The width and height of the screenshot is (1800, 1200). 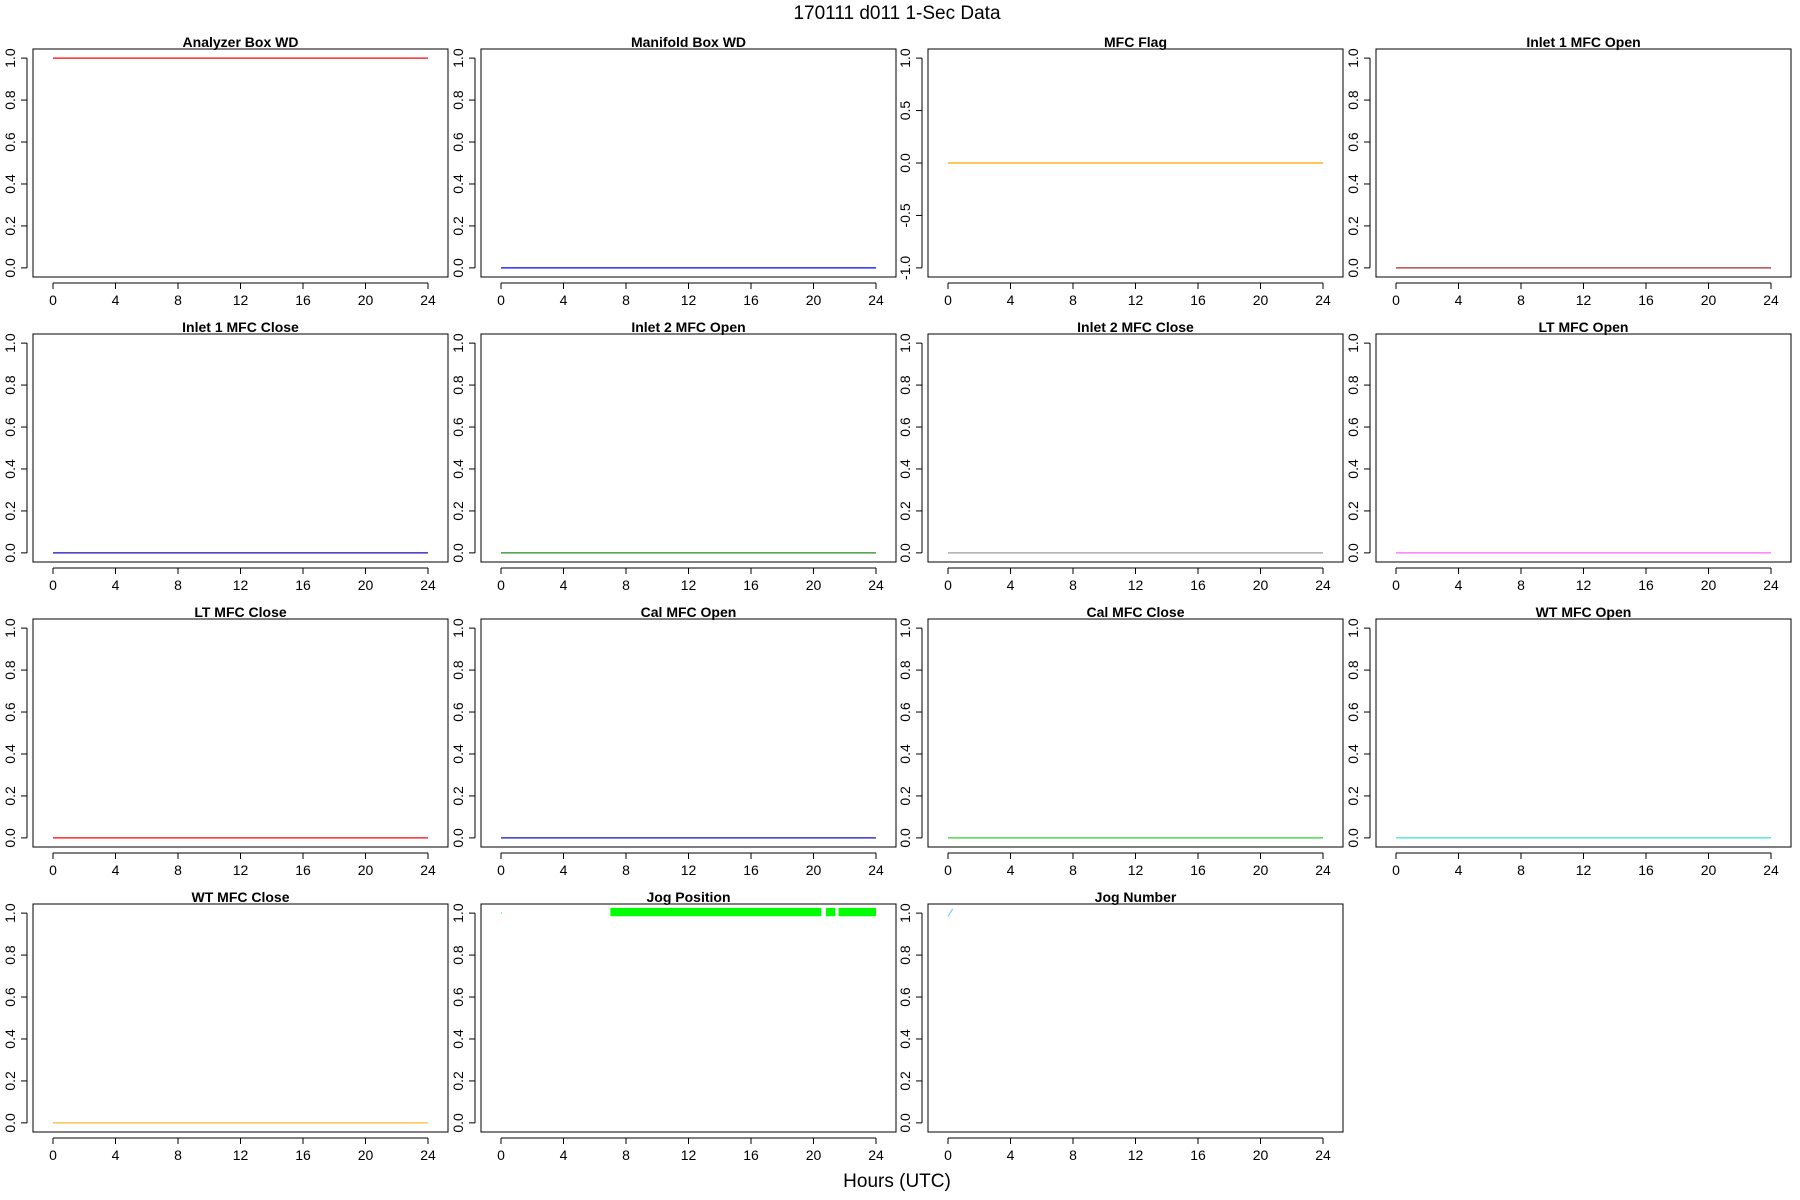 What do you see at coordinates (1136, 897) in the screenshot?
I see `panel-title: Jog Number` at bounding box center [1136, 897].